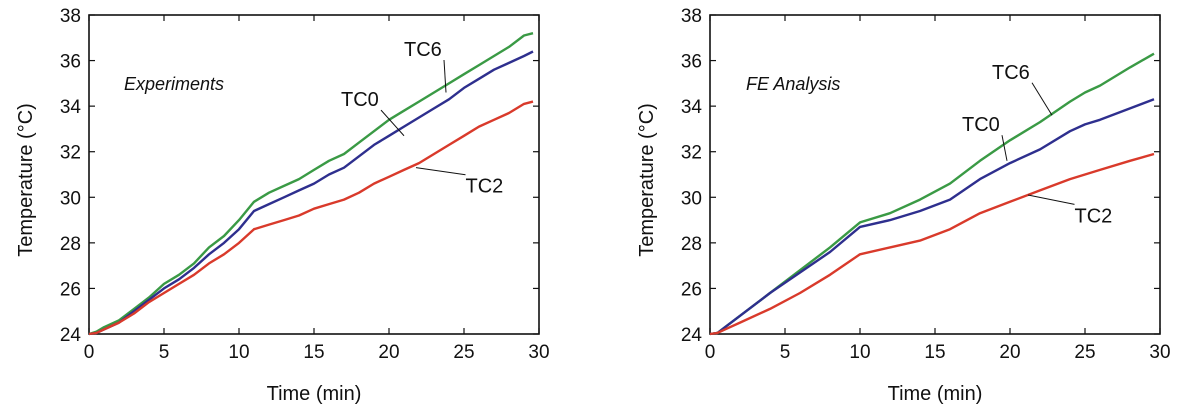  I want to click on panel-title: FE Analysis, so click(793, 84).